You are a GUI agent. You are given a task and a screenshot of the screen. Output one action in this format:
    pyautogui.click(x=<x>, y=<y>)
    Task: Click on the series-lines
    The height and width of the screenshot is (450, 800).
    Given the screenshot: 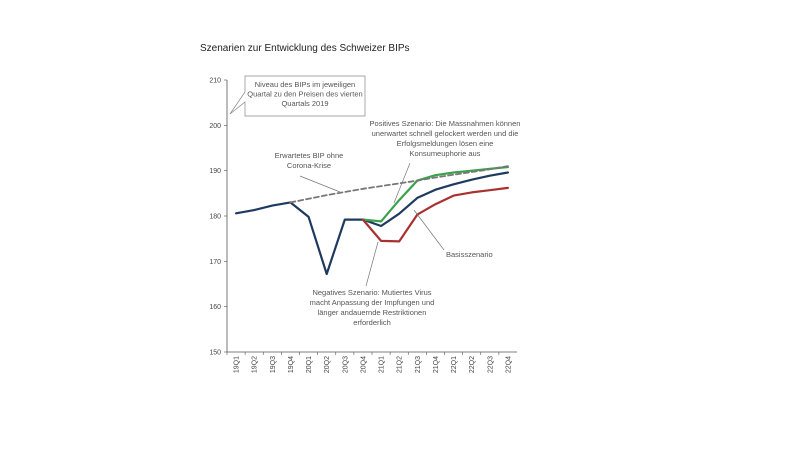 What is the action you would take?
    pyautogui.click(x=372, y=220)
    